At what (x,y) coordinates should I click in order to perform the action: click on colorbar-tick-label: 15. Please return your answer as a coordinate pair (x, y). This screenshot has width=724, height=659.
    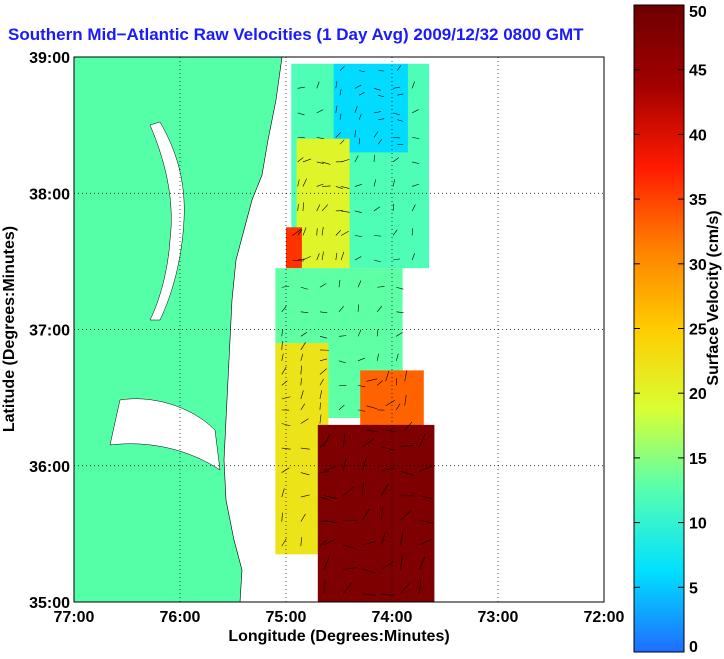
    Looking at the image, I should click on (698, 459).